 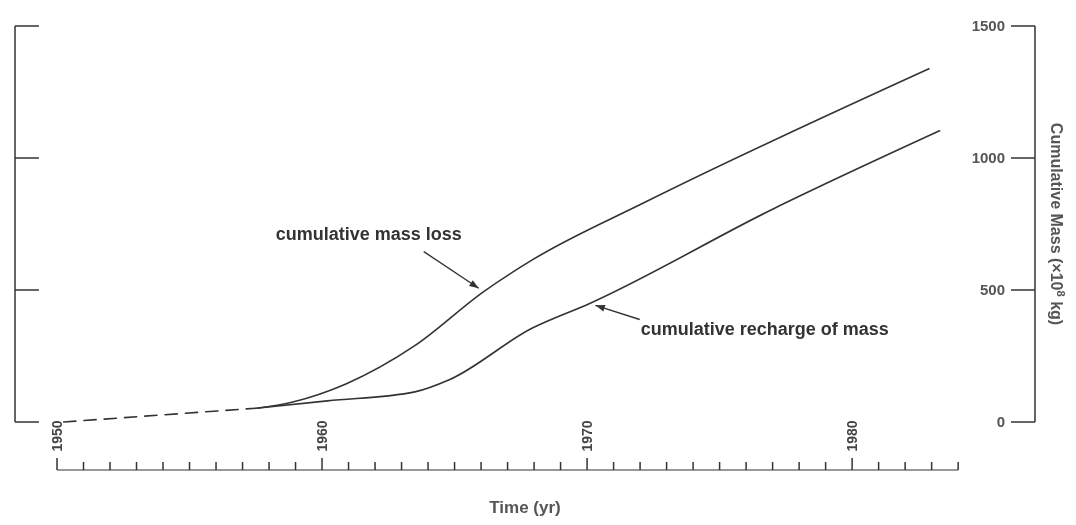 What do you see at coordinates (321, 436) in the screenshot?
I see `x-tick-label: 1960` at bounding box center [321, 436].